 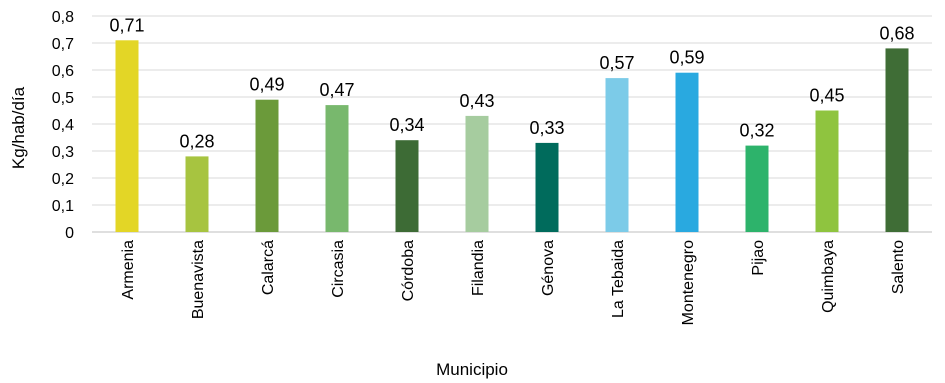 I want to click on data-label: 0,32, so click(x=756, y=131).